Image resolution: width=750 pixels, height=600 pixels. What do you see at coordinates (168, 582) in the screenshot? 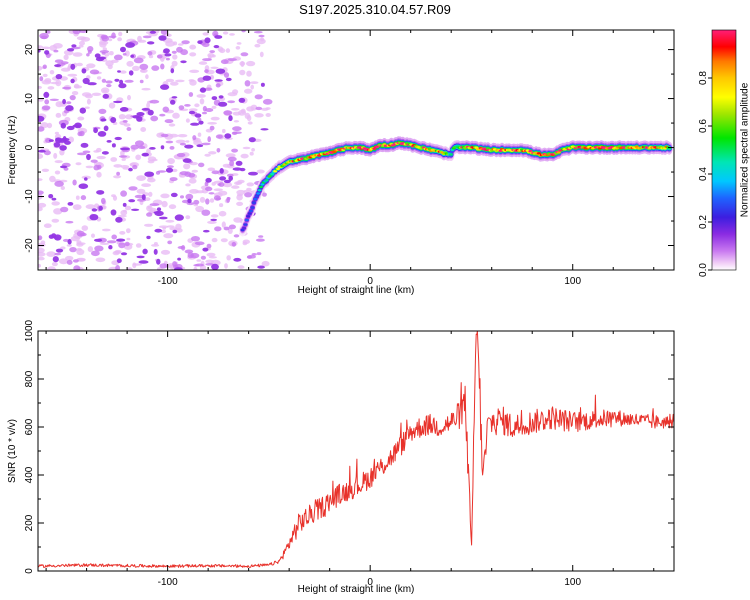
I see `x-tick-label: -100` at bounding box center [168, 582].